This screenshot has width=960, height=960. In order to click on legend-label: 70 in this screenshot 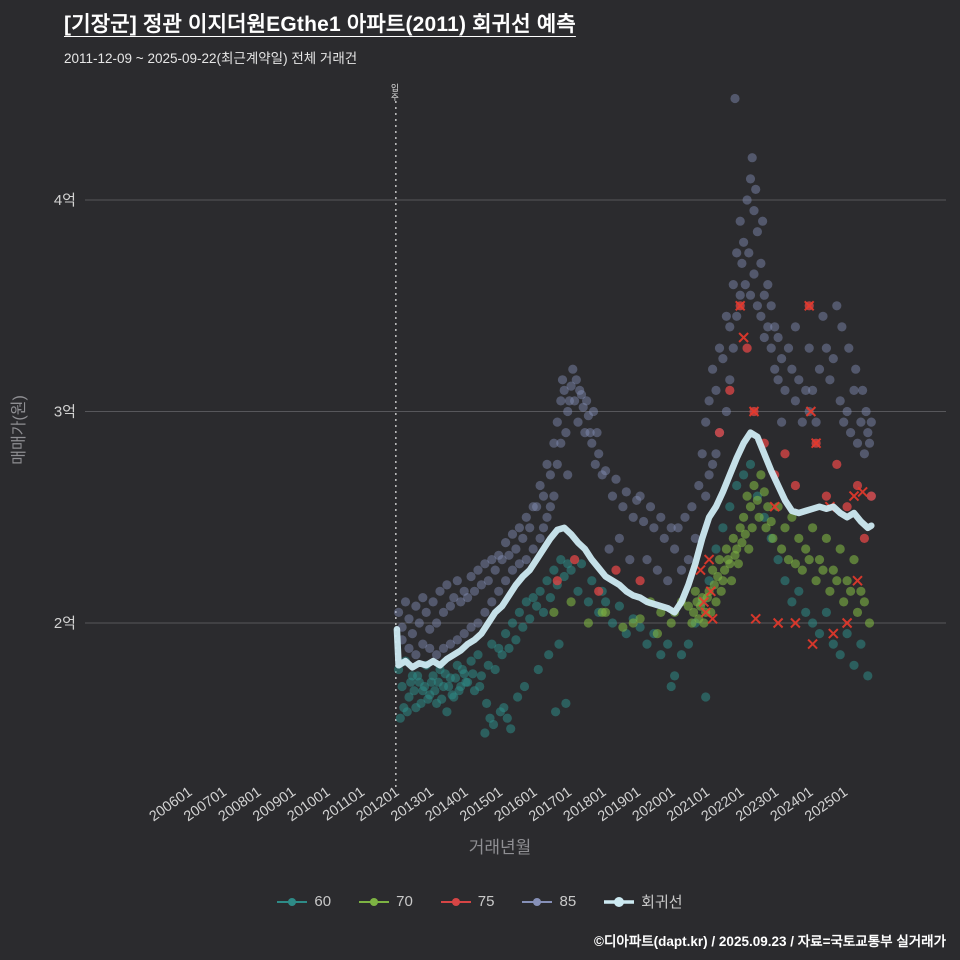, I will do `click(404, 901)`.